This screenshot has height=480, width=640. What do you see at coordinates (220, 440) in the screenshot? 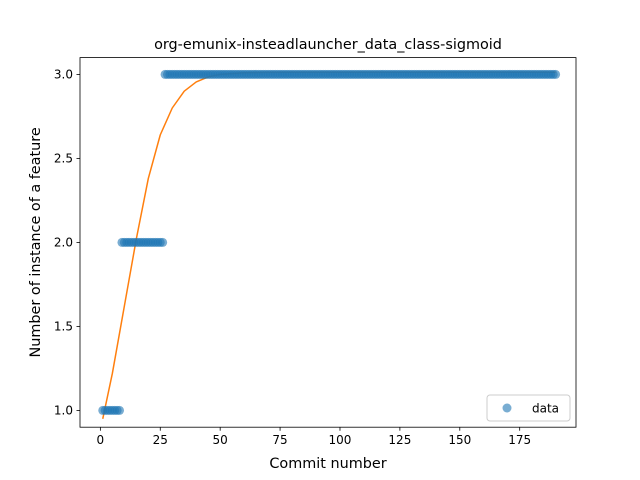
I see `x-tick-label: 50` at bounding box center [220, 440].